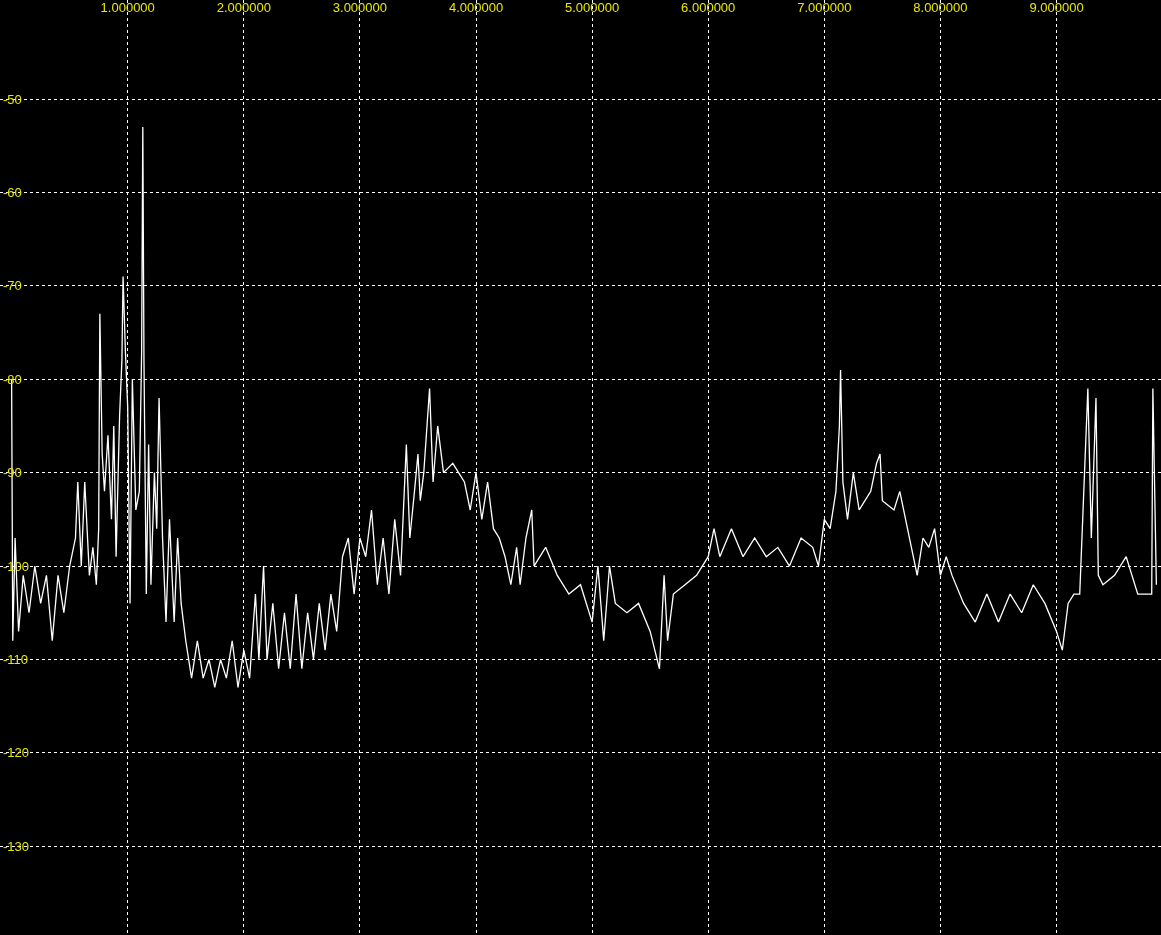 The height and width of the screenshot is (935, 1161). I want to click on x-tick-label: 8.000000, so click(940, 8).